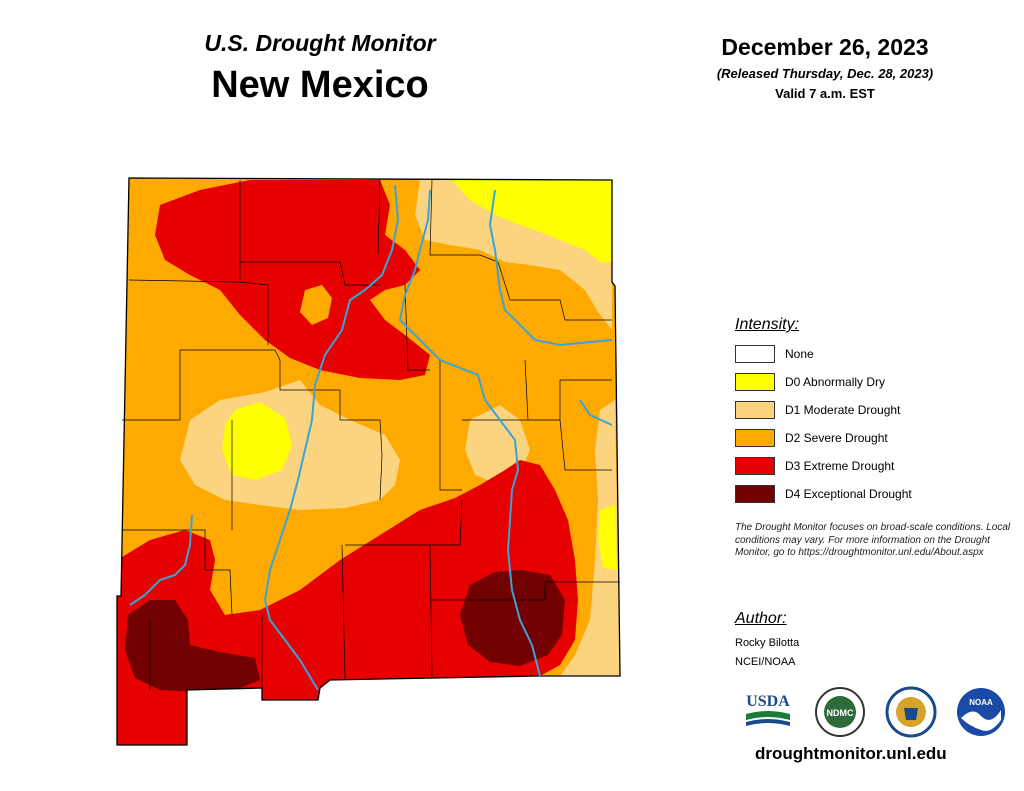 The width and height of the screenshot is (1024, 791). I want to click on legend-item-none: None, so click(774, 354).